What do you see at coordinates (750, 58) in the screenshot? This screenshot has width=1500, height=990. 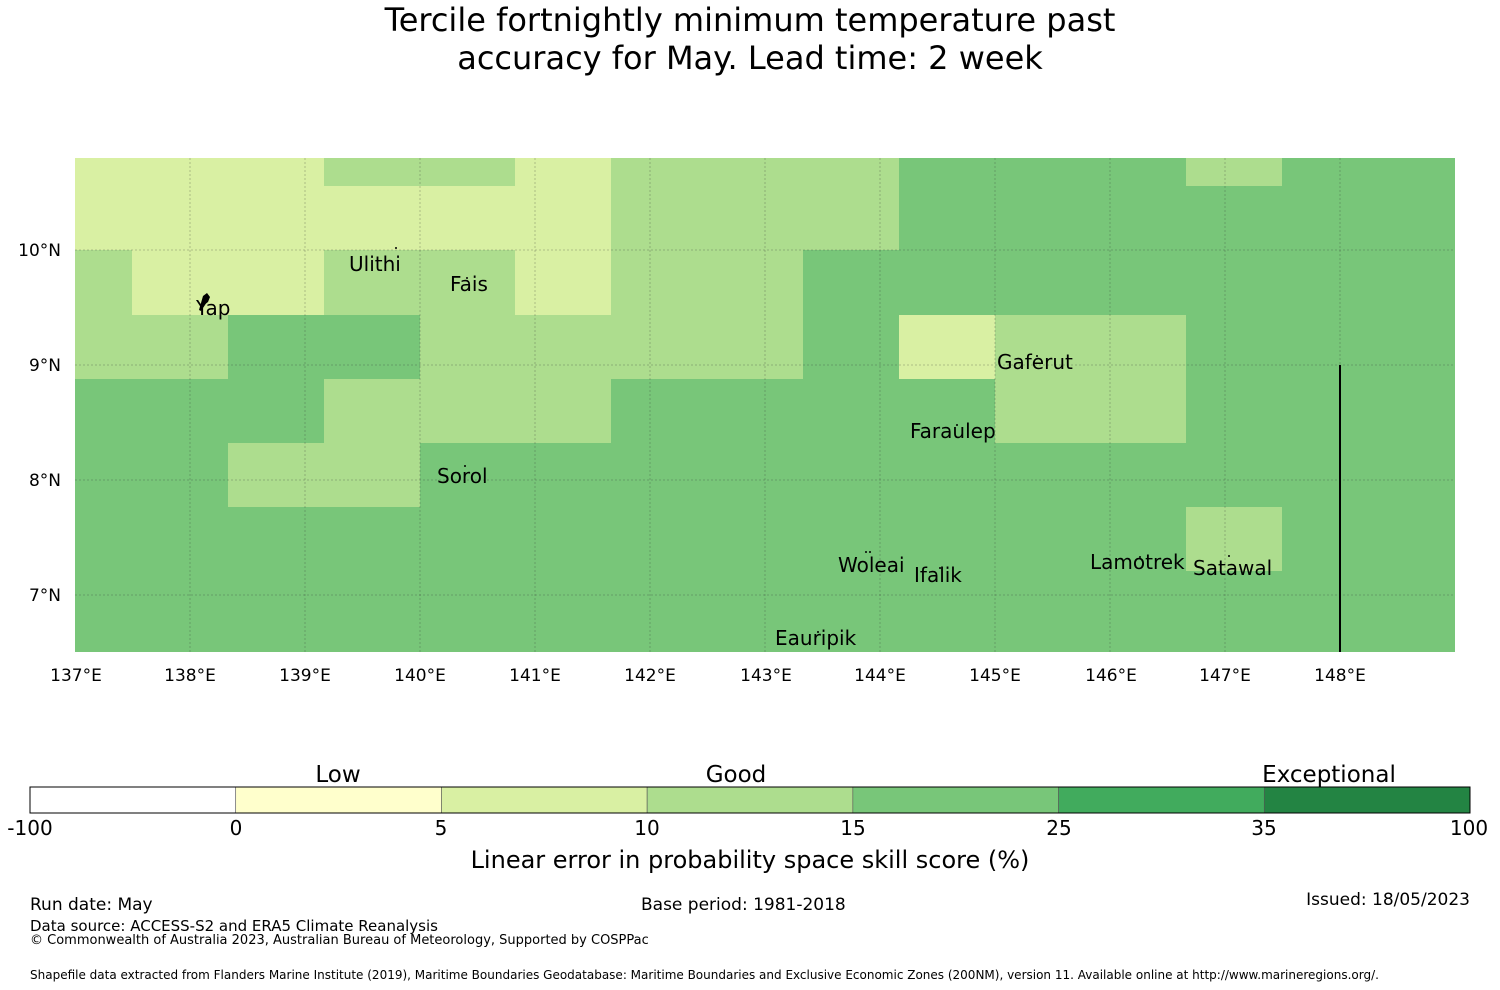 I see `title-line-2: accuracy for May. Lead time: 2 week` at bounding box center [750, 58].